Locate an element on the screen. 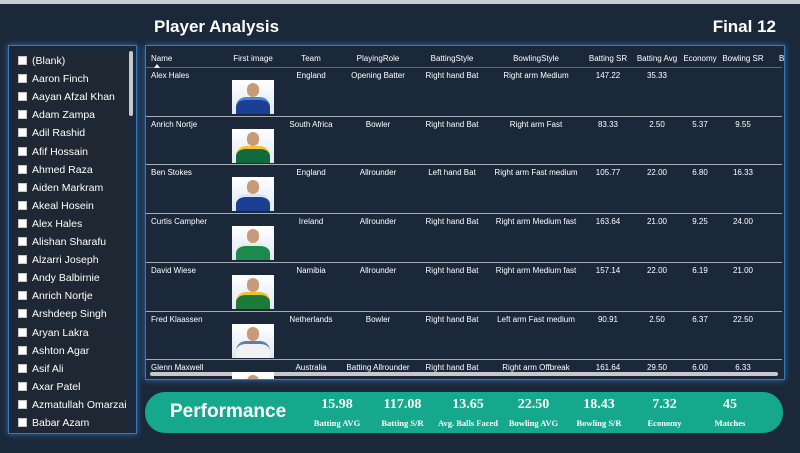  sort-arrow is located at coordinates (157, 66).